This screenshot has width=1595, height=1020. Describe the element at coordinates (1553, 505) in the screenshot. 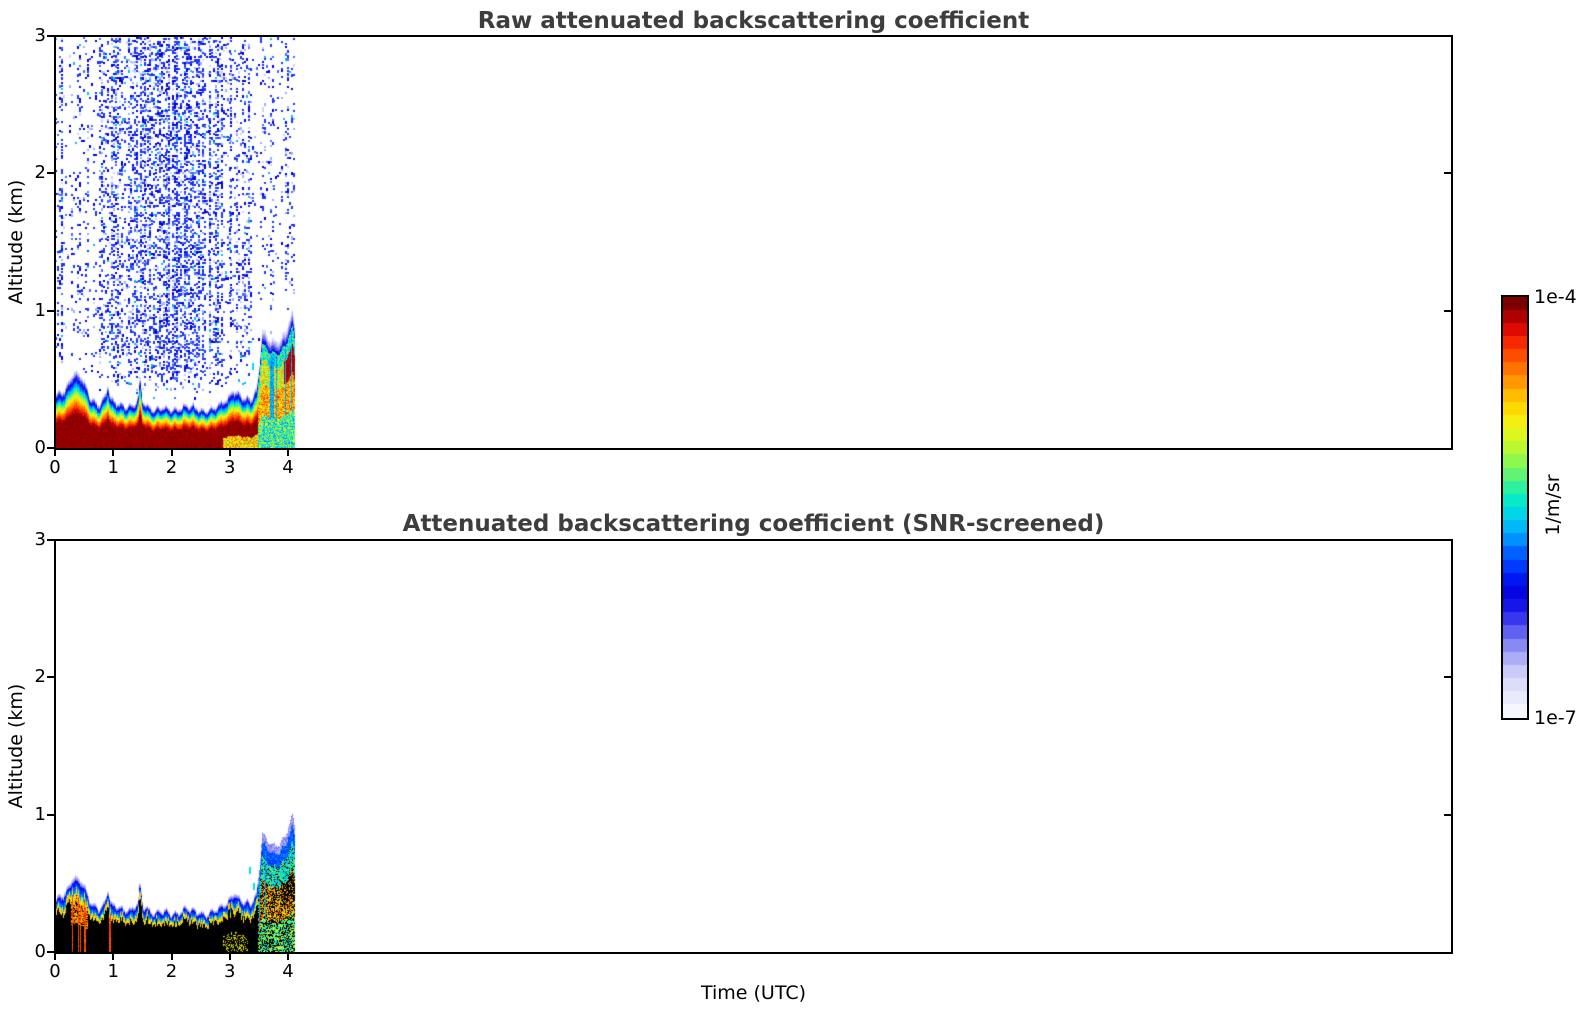

I see `colorbar-unit-label: 1/m/sr` at that location.